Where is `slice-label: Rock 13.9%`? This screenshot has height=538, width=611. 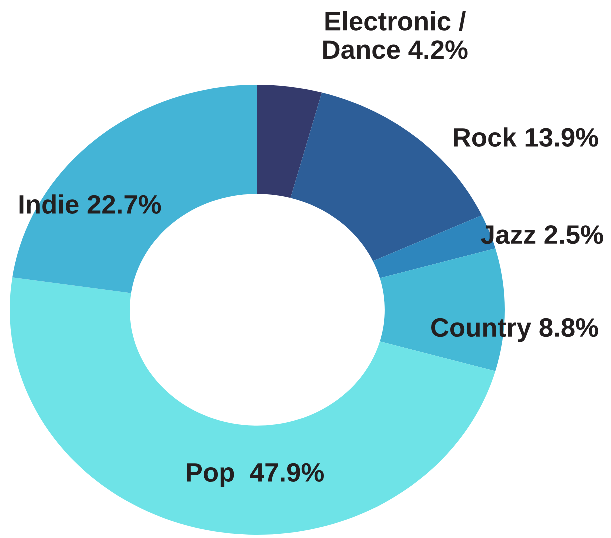
slice-label: Rock 13.9% is located at coordinates (526, 138).